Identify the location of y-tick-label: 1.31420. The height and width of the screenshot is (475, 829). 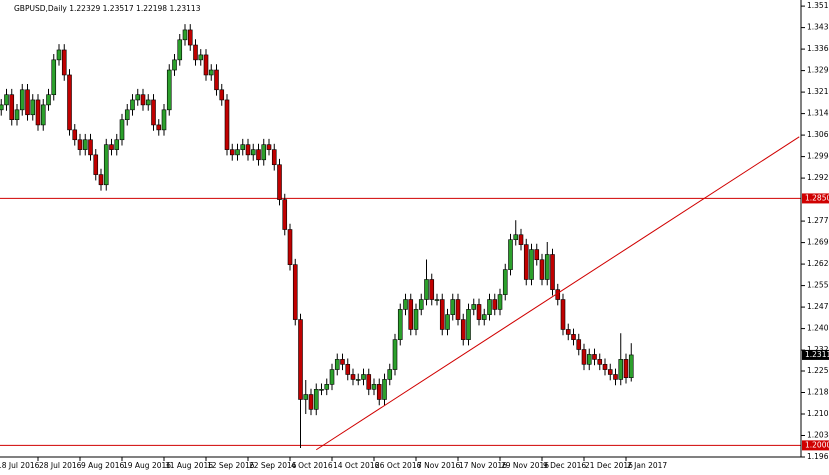
(818, 113).